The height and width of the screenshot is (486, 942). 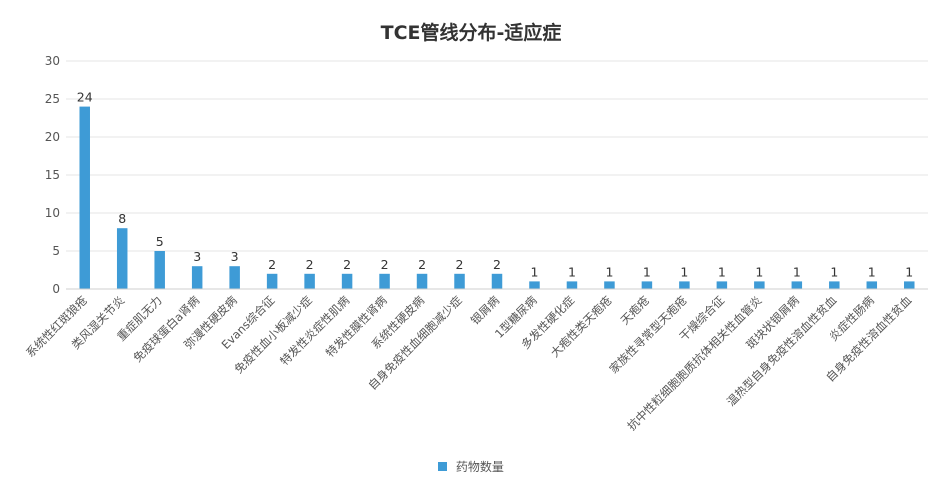 What do you see at coordinates (471, 33) in the screenshot?
I see `chart-title: TCE管线分布-适应症` at bounding box center [471, 33].